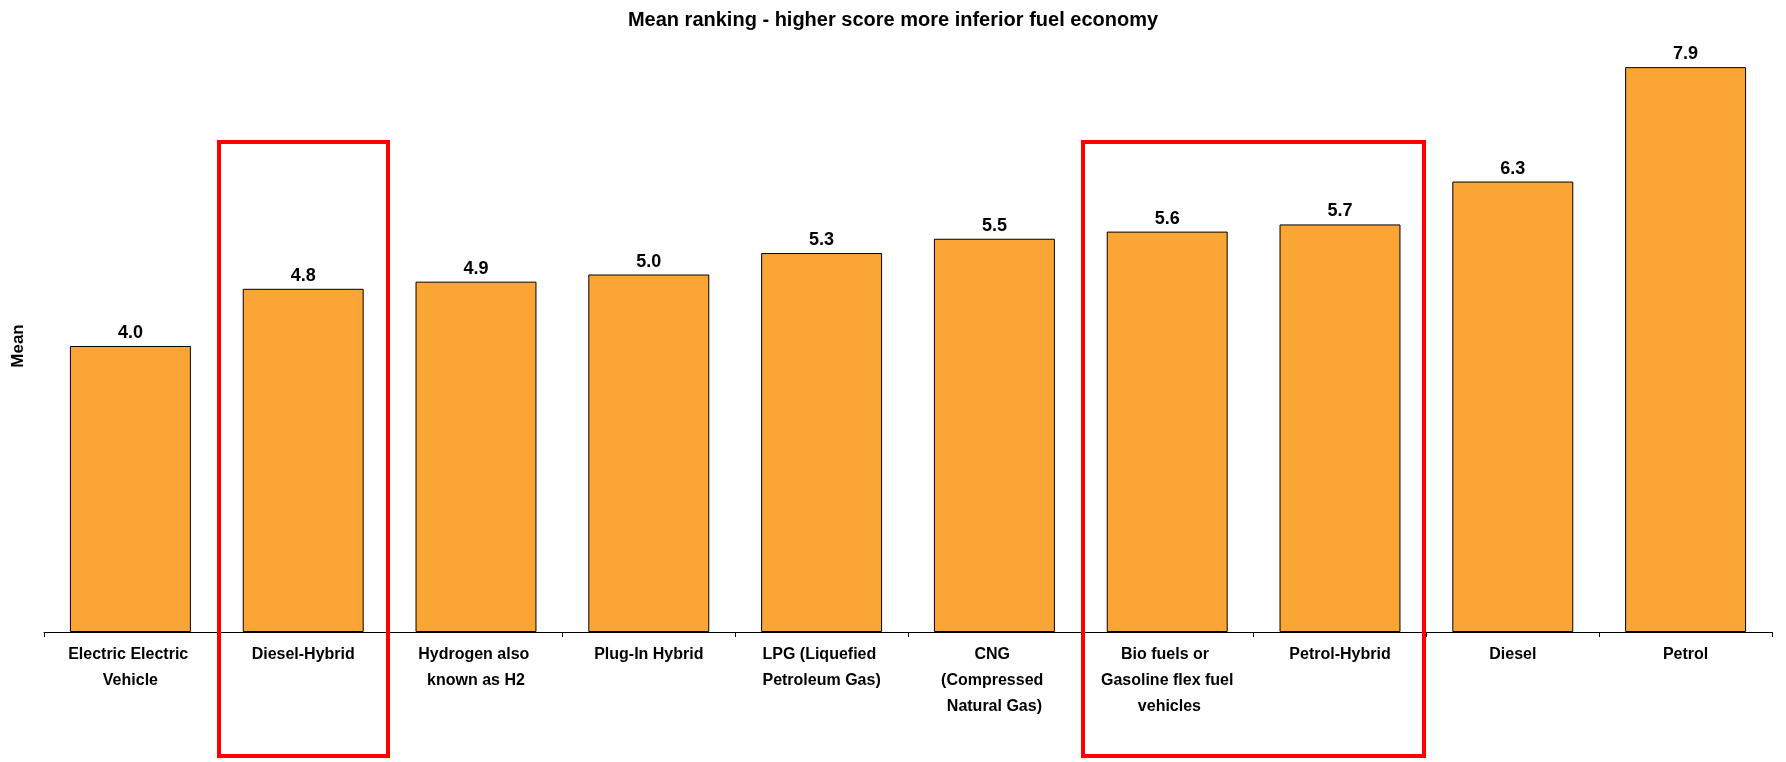 This screenshot has height=762, width=1786. I want to click on x-tick-label: Bio fuels or Gasoline flex fuel vehicles, so click(1167, 679).